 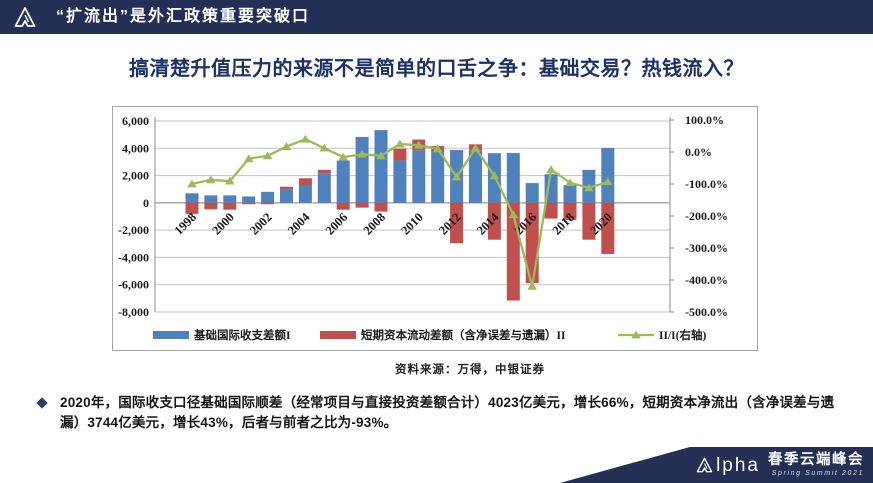 What do you see at coordinates (135, 176) in the screenshot?
I see `svg-text: 2,000` at bounding box center [135, 176].